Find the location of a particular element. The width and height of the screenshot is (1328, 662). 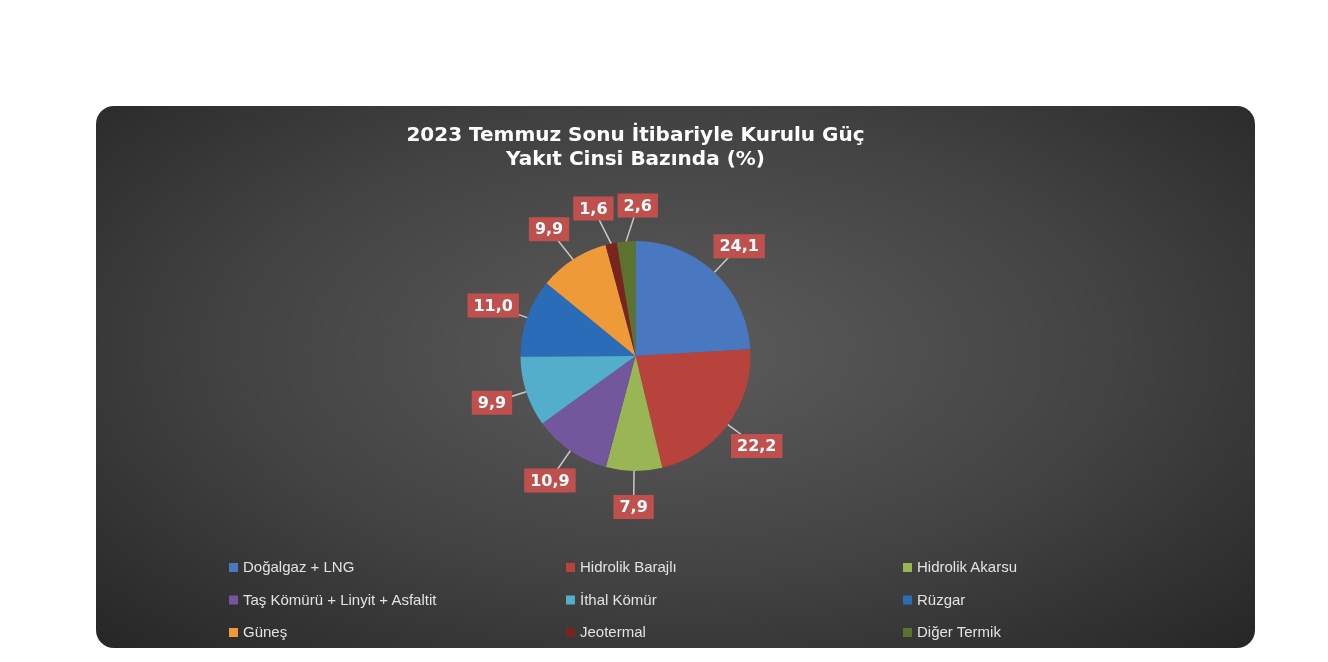

legend-label: Taş Kömürü + Linyit + Asfaltit is located at coordinates (340, 599).